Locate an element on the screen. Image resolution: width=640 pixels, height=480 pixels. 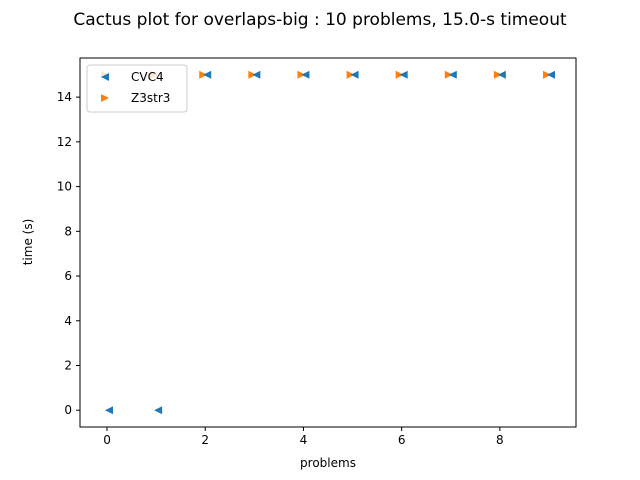
x-axis: 0 2 4 6 8 is located at coordinates (303, 437).